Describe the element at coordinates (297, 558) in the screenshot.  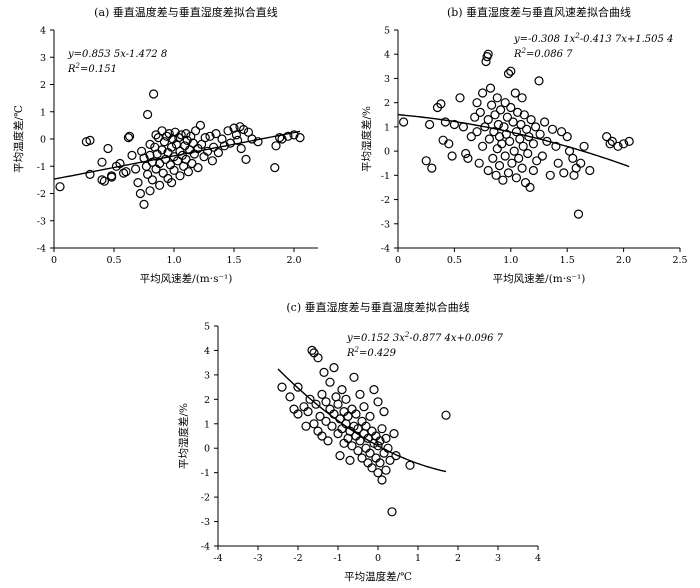
I see `x-tick-label: -2` at that location.